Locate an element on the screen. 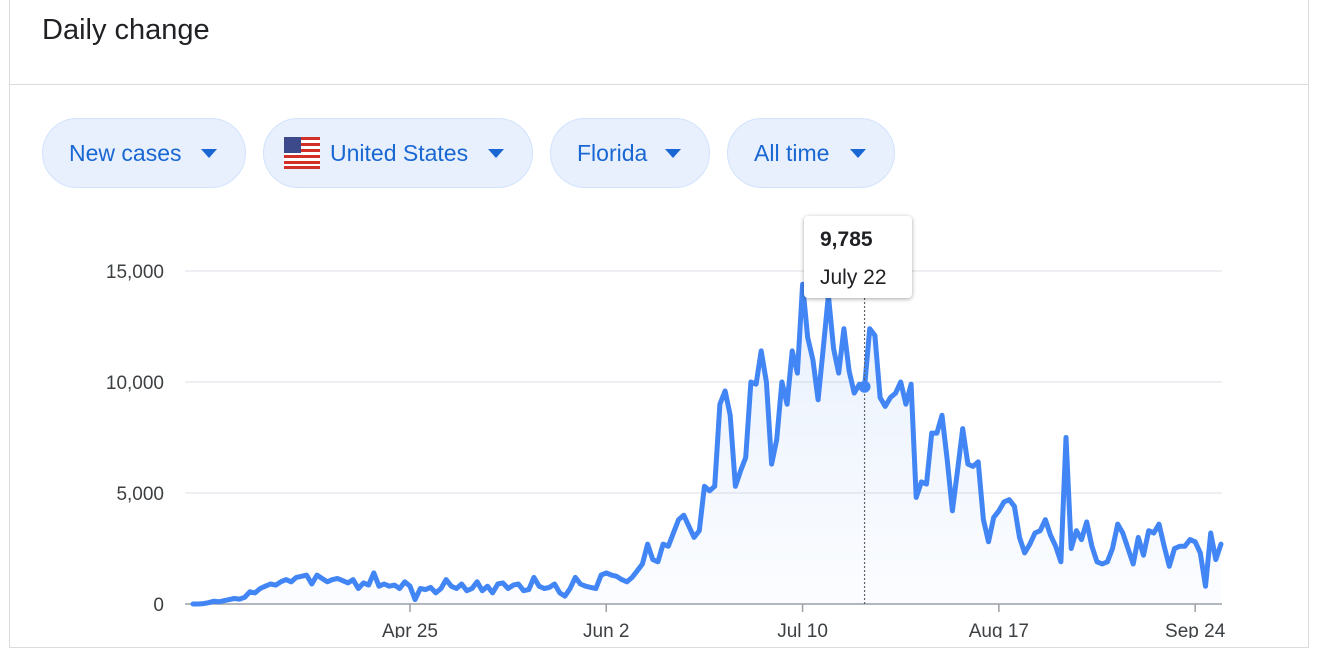 The width and height of the screenshot is (1340, 648). region-chip: Florida is located at coordinates (630, 153).